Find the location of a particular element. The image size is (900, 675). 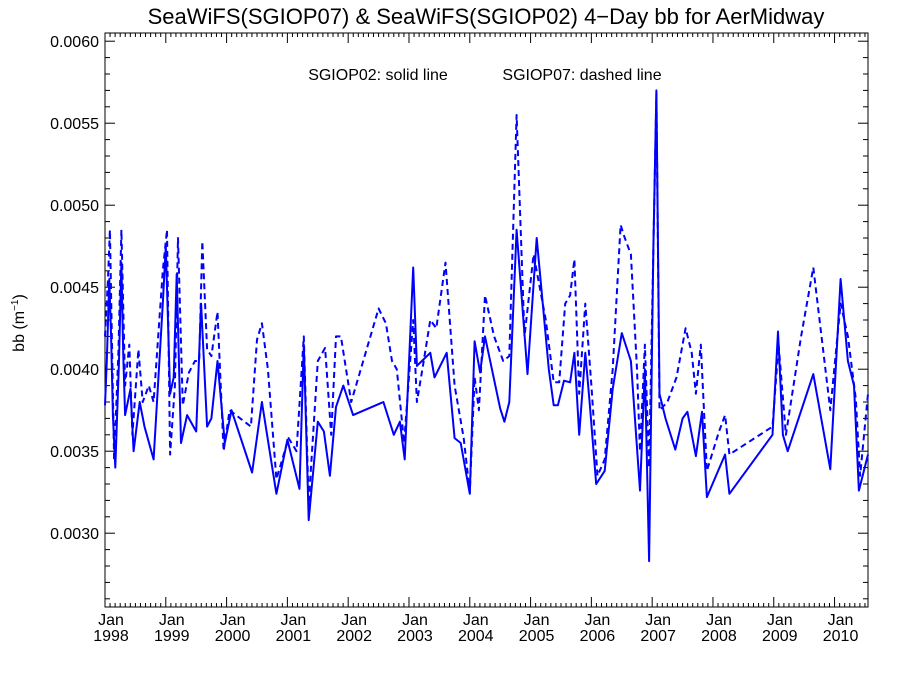

x-tick-year-label: 2003 is located at coordinates (415, 636).